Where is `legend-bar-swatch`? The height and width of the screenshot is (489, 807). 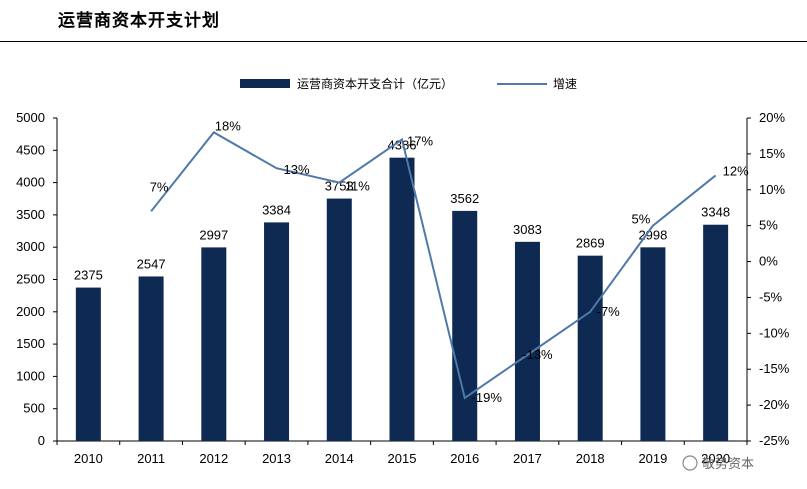
legend-bar-swatch is located at coordinates (265, 83).